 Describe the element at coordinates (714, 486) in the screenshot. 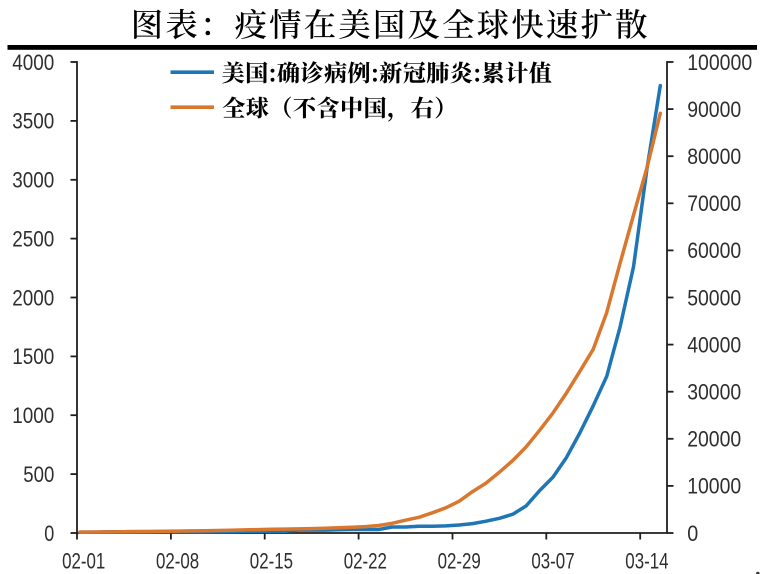

I see `svg-text: 10000` at that location.